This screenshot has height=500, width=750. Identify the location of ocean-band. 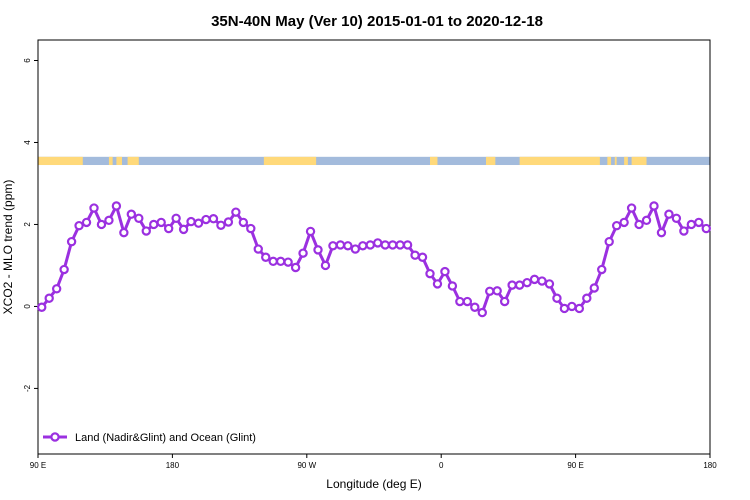
(374, 161).